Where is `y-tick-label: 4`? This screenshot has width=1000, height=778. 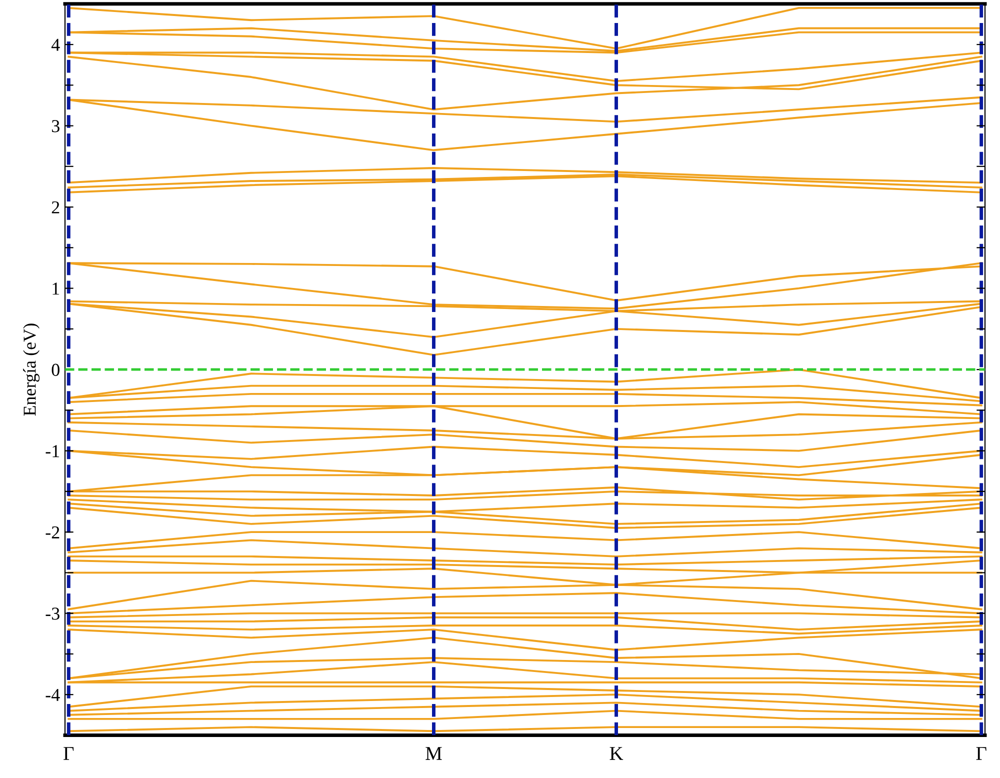
y-tick-label: 4 is located at coordinates (55, 44).